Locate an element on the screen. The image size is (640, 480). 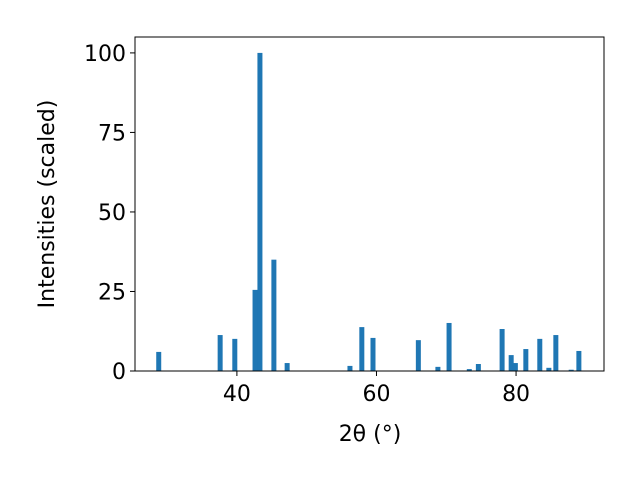
x-axis-label: 2θ (°) is located at coordinates (370, 434).